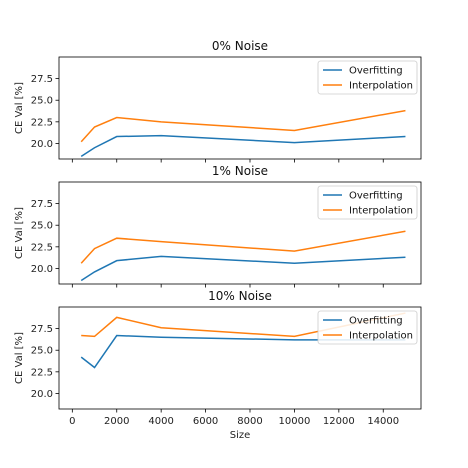 Image resolution: width=468 pixels, height=468 pixels. Describe the element at coordinates (240, 435) in the screenshot. I see `x-axis-label: Size` at that location.